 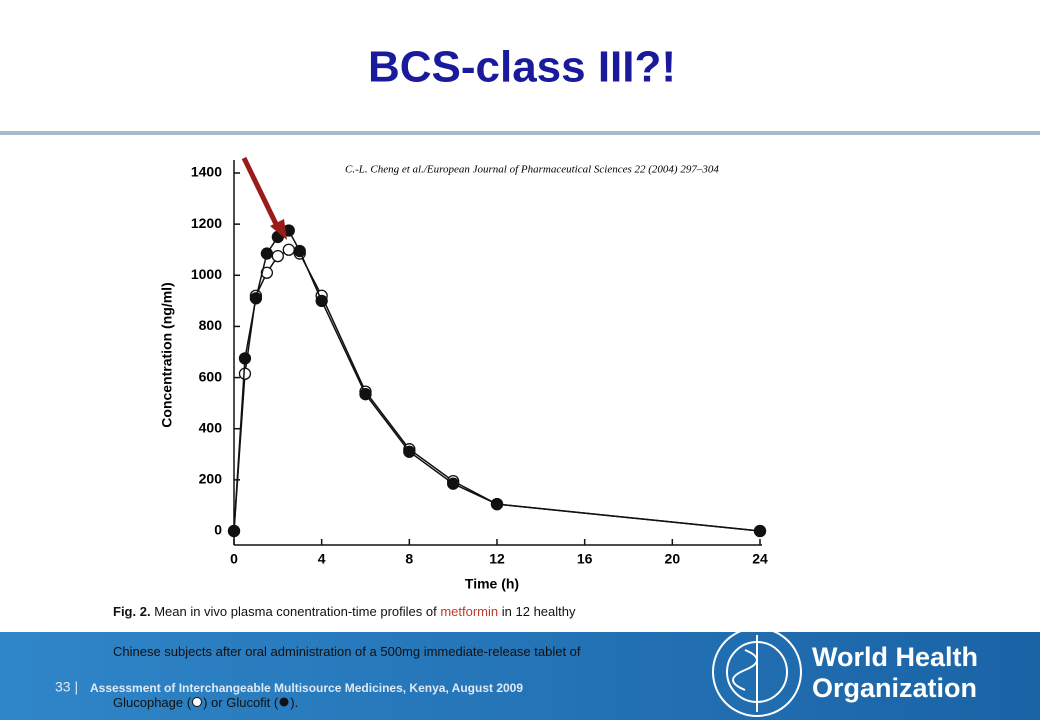 I want to click on who-emblem, so click(x=757, y=672).